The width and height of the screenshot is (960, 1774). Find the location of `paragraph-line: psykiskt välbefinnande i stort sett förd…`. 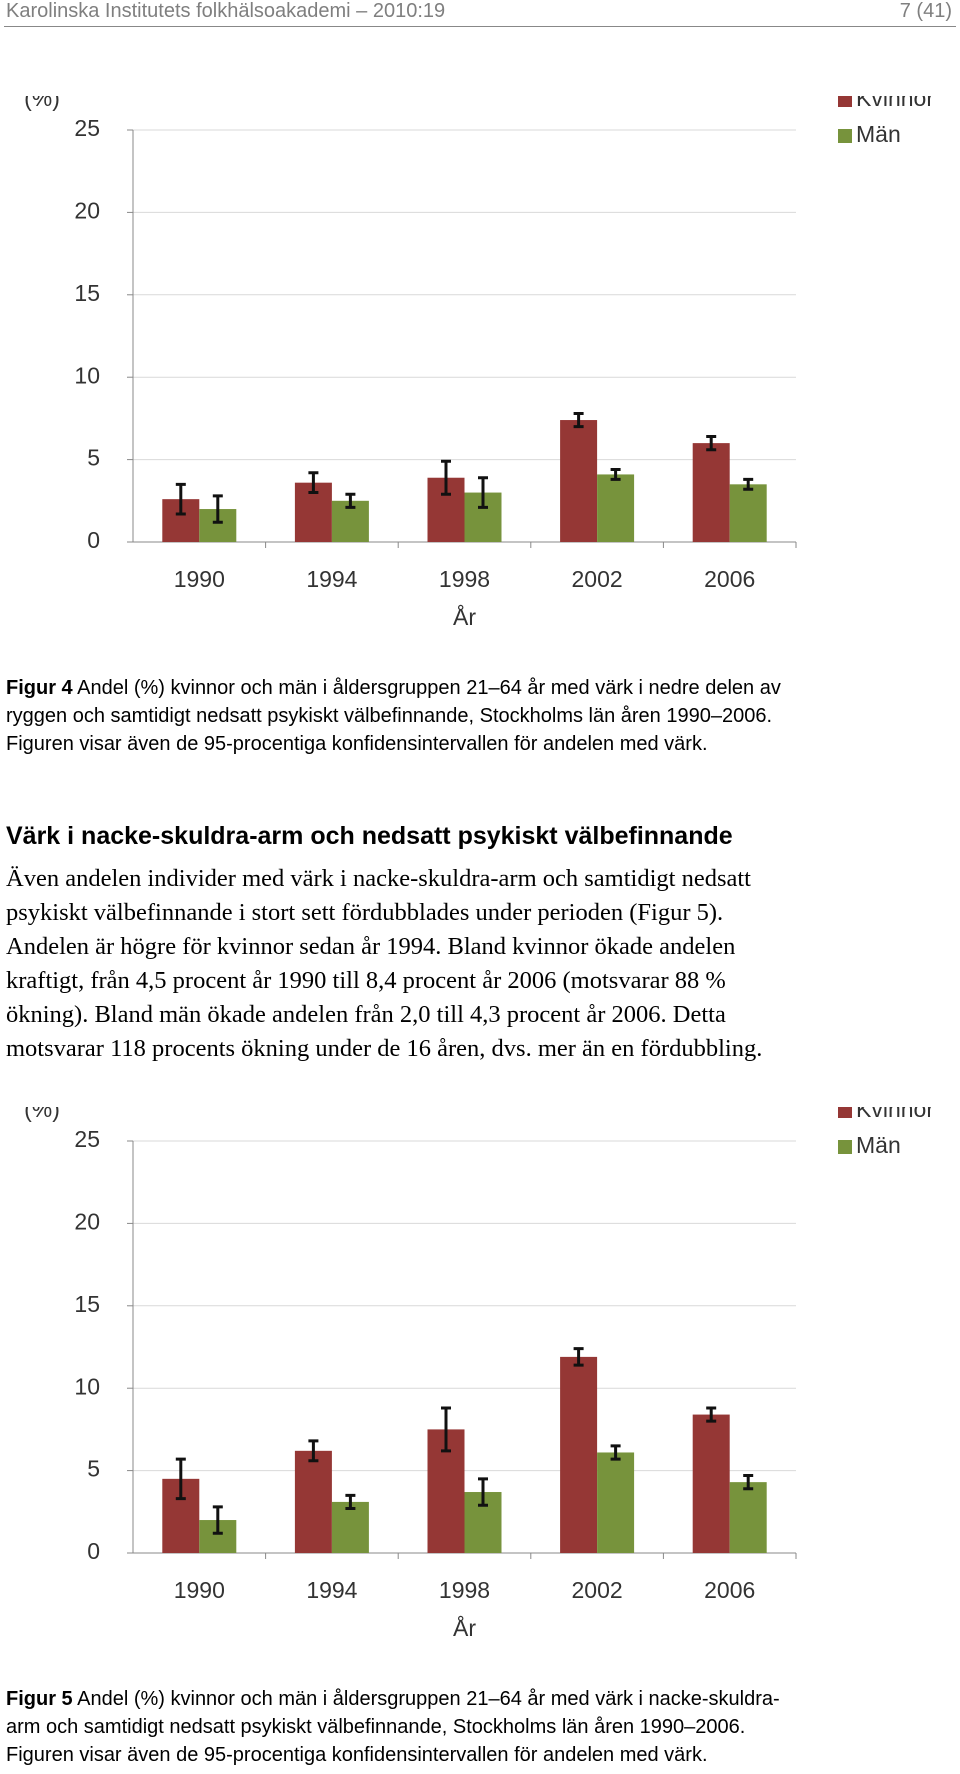

paragraph-line: psykiskt välbefinnande i stort sett förd… is located at coordinates (365, 912).